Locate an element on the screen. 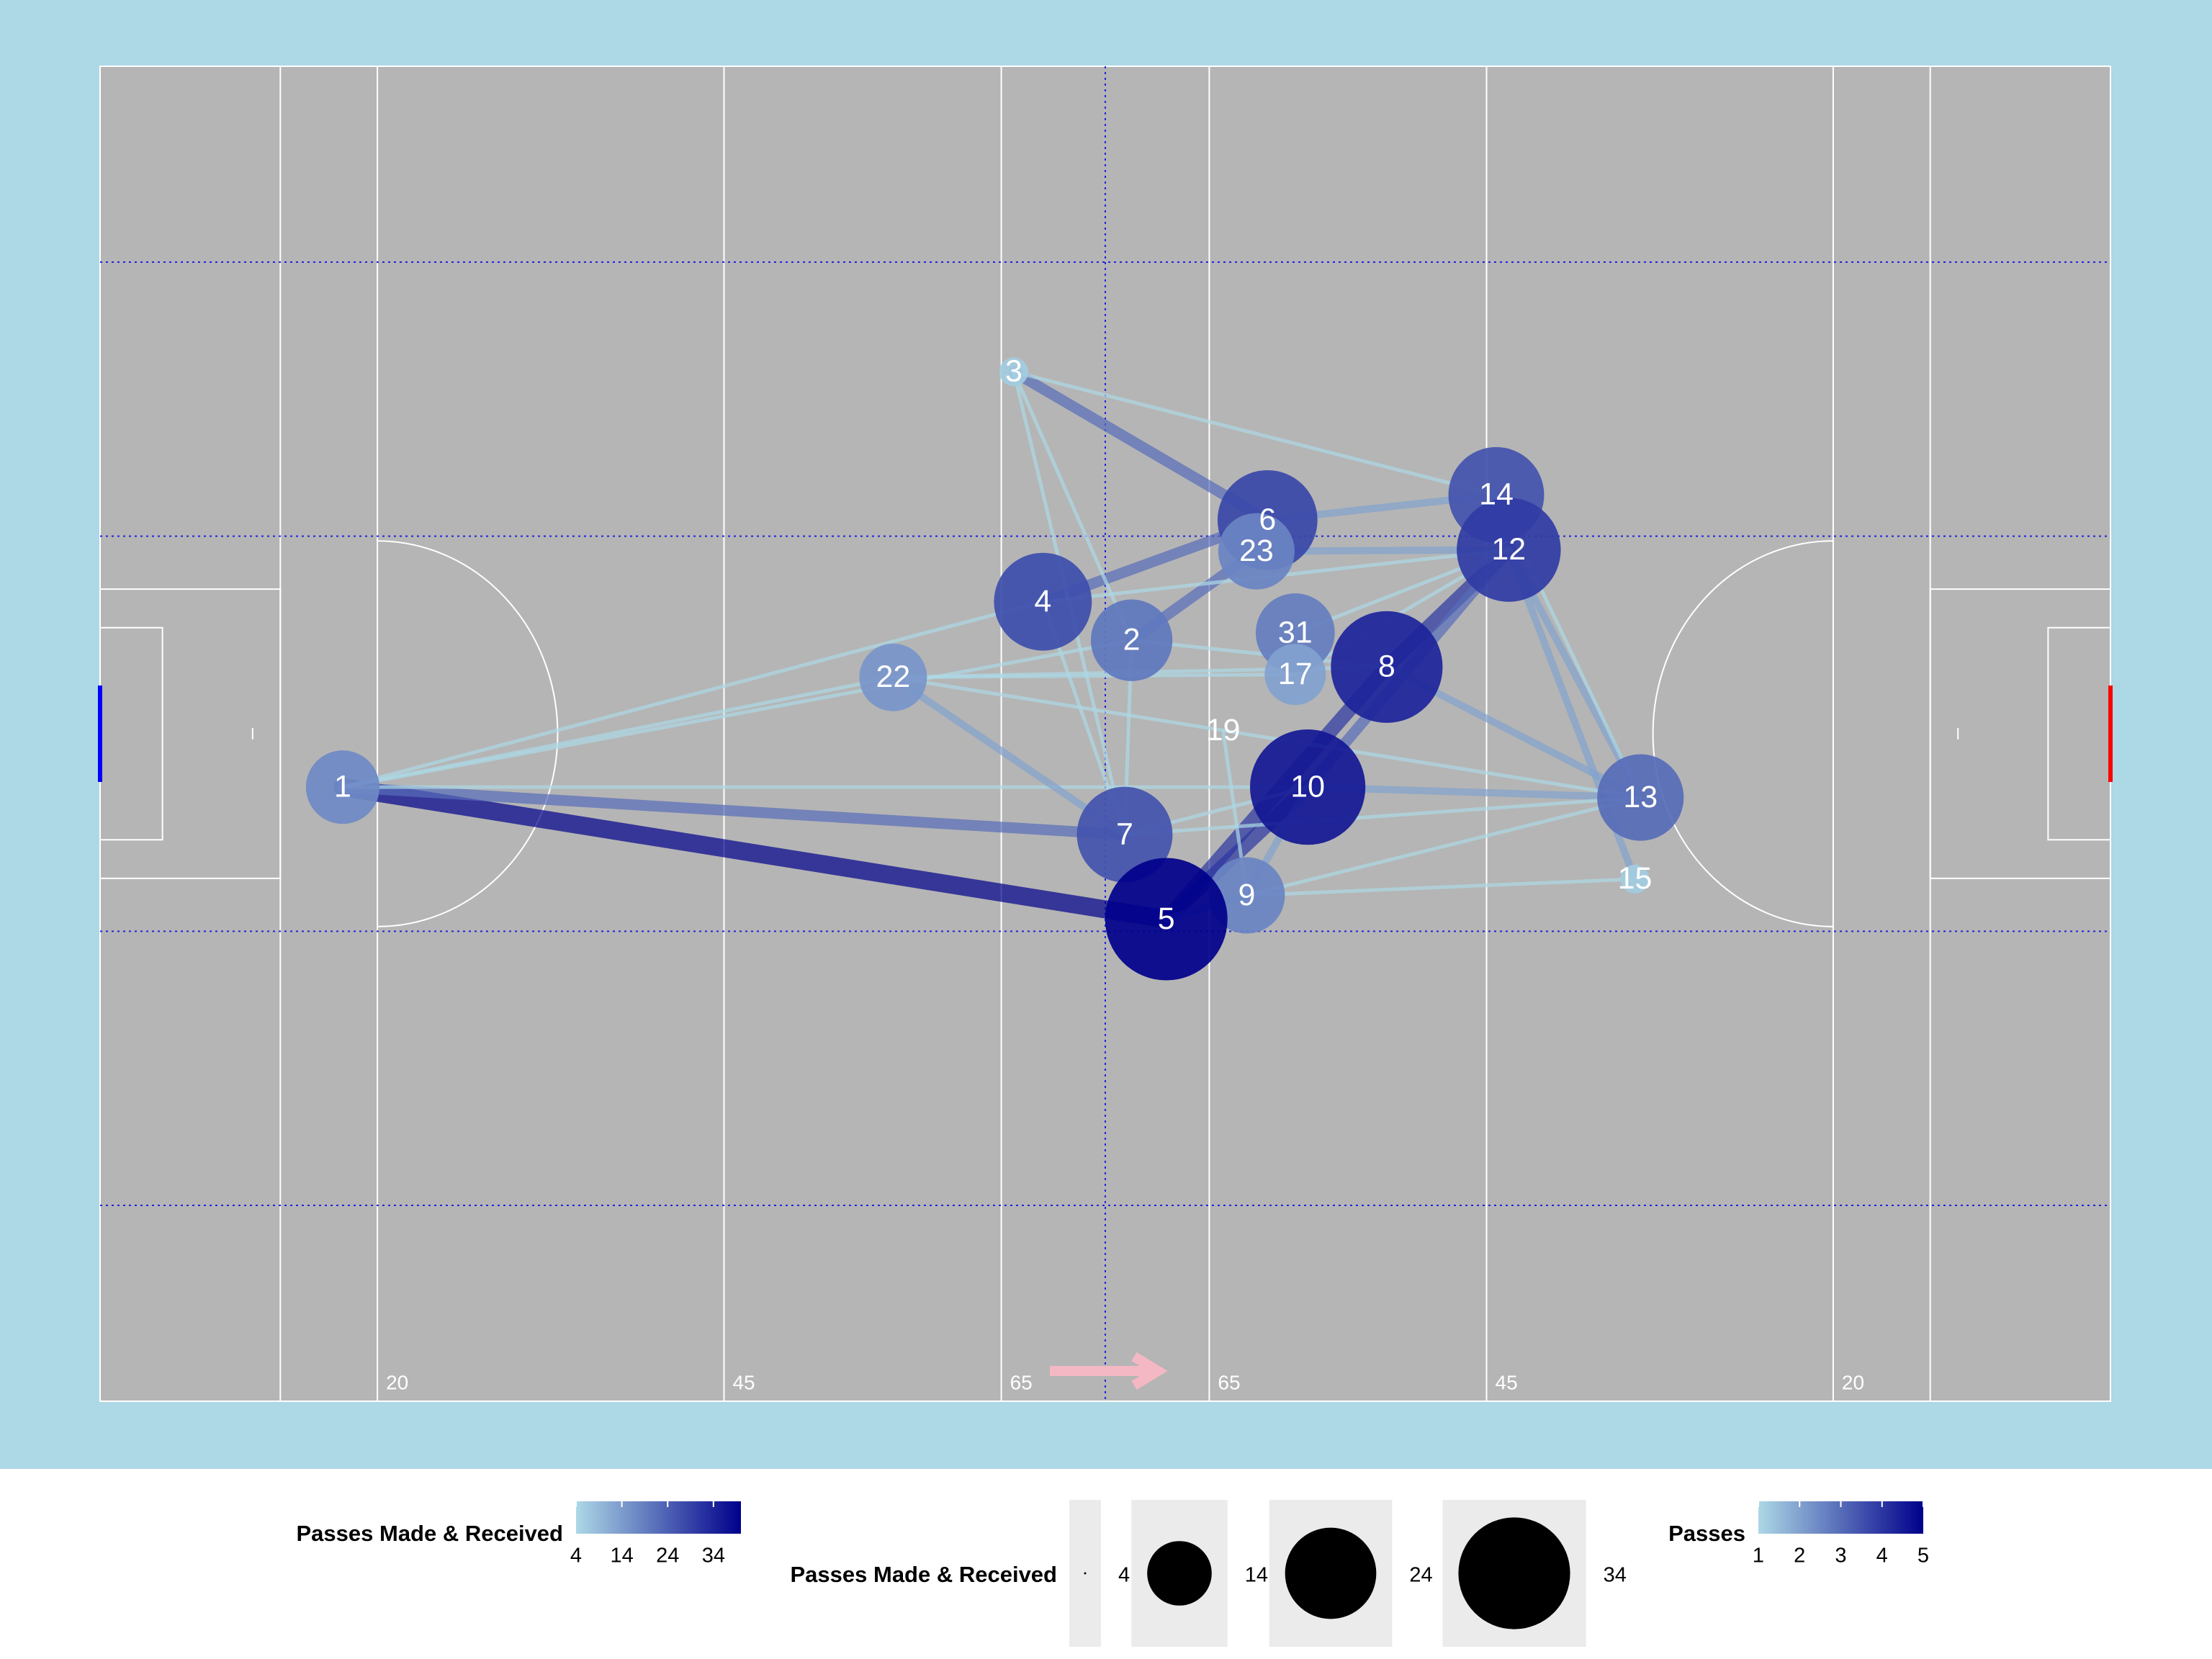 The width and height of the screenshot is (2212, 1659). player-label: 14 is located at coordinates (1496, 494).